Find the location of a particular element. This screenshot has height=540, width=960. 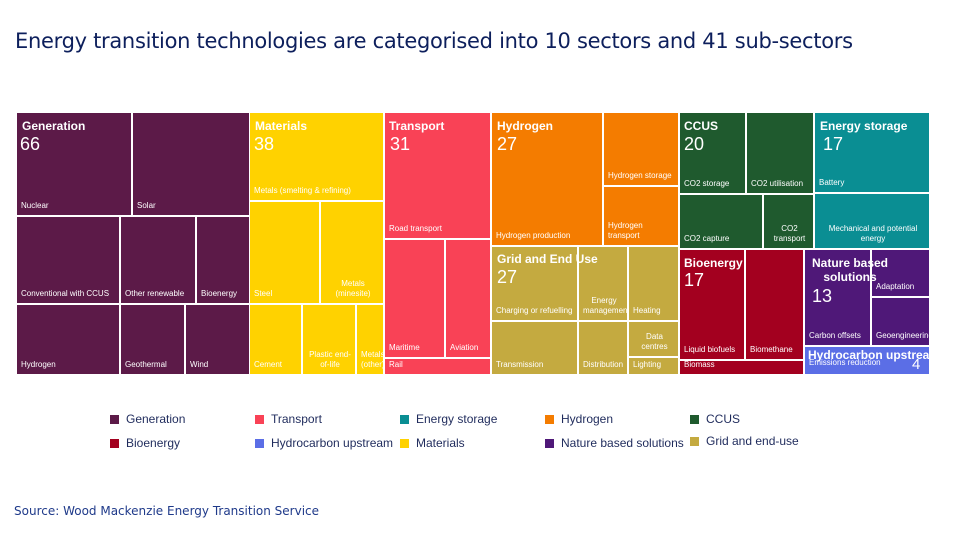

tile-generation-other-renewable: Other renewable is located at coordinates (158, 260).